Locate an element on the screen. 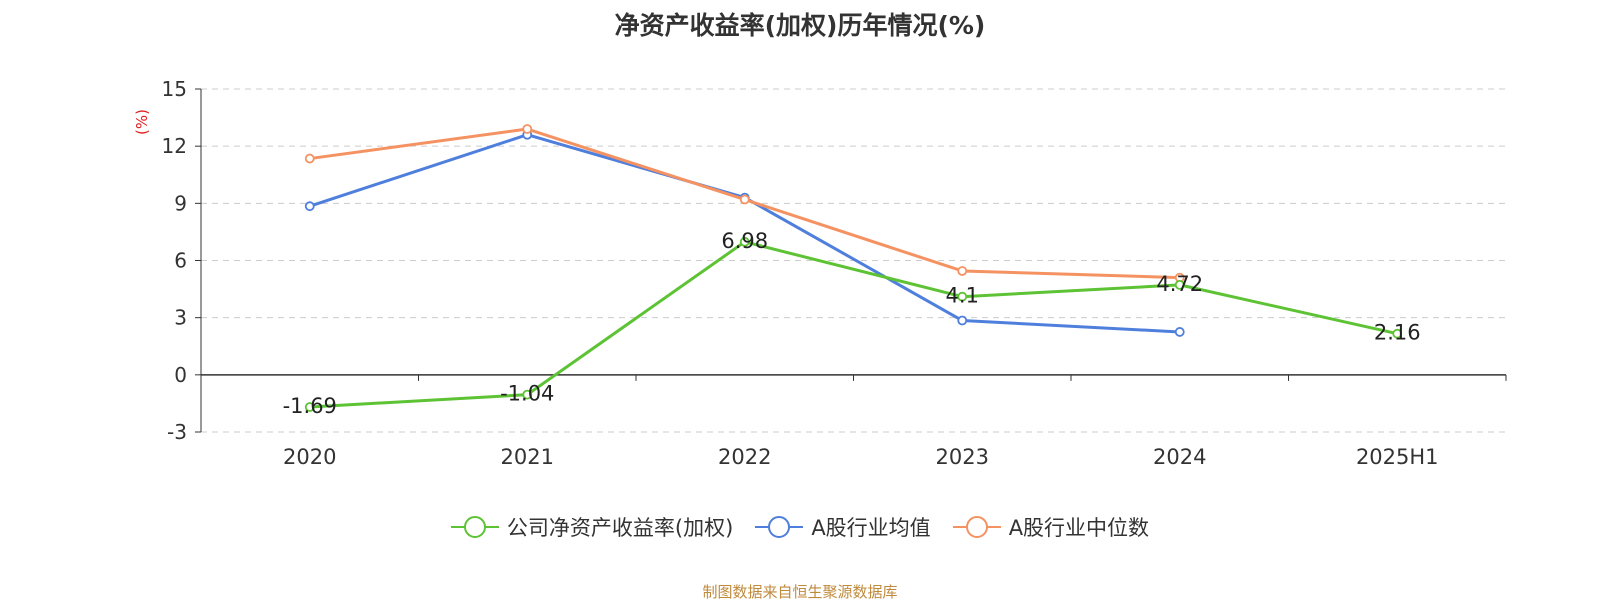  legend: 公司净资产收益率(加权) A股行业均值 A股行业中位数 is located at coordinates (800, 527).